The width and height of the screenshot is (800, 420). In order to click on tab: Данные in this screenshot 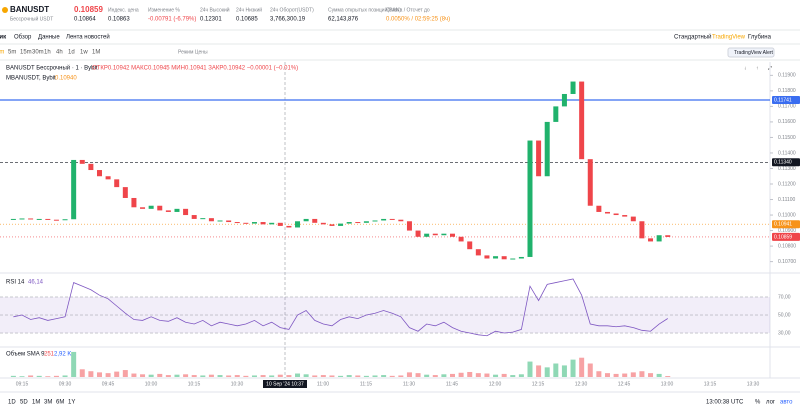, I will do `click(49, 38)`.